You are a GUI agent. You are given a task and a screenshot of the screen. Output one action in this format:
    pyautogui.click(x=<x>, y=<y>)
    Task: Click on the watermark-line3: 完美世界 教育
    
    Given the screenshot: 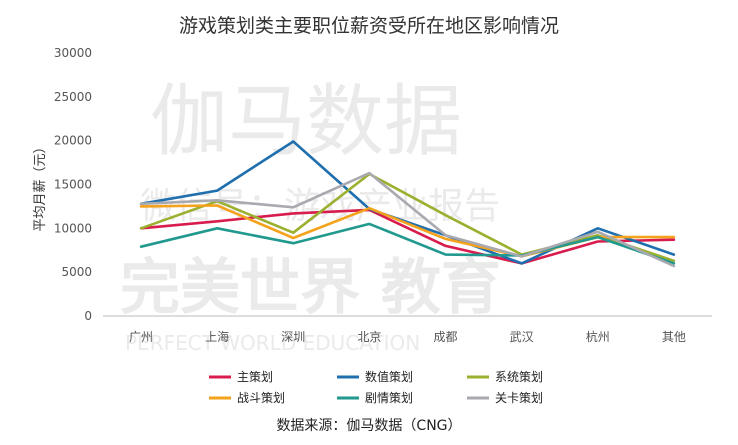 What is the action you would take?
    pyautogui.click(x=310, y=288)
    